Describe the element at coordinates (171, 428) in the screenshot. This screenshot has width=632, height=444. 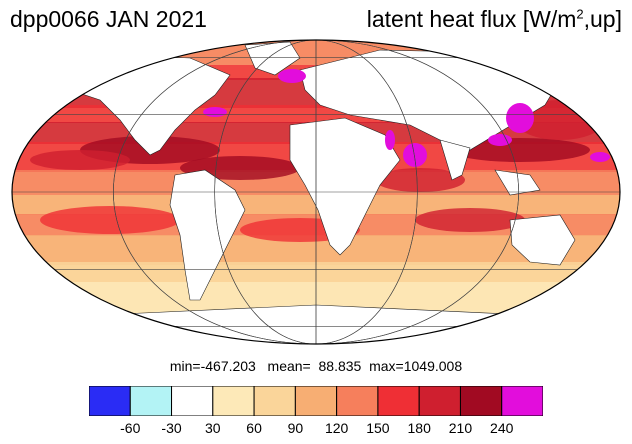
I see `colorbar-tick-label: -30` at that location.